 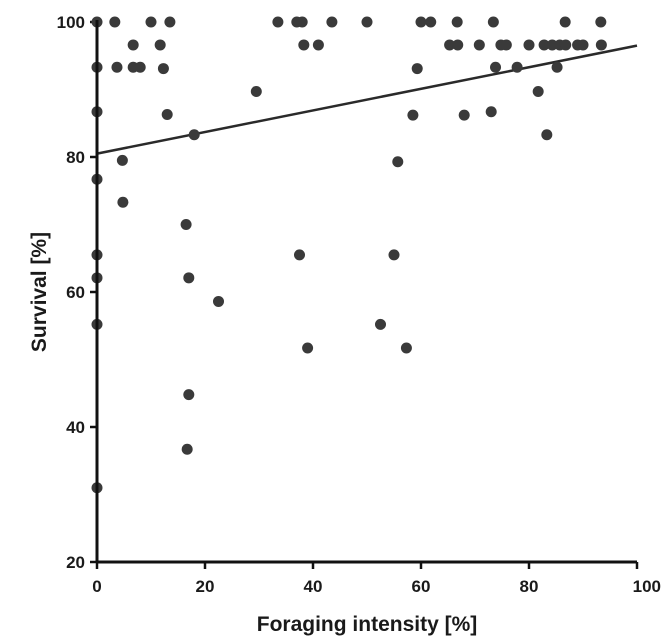 What do you see at coordinates (529, 586) in the screenshot?
I see `x-tick-label: 80` at bounding box center [529, 586].